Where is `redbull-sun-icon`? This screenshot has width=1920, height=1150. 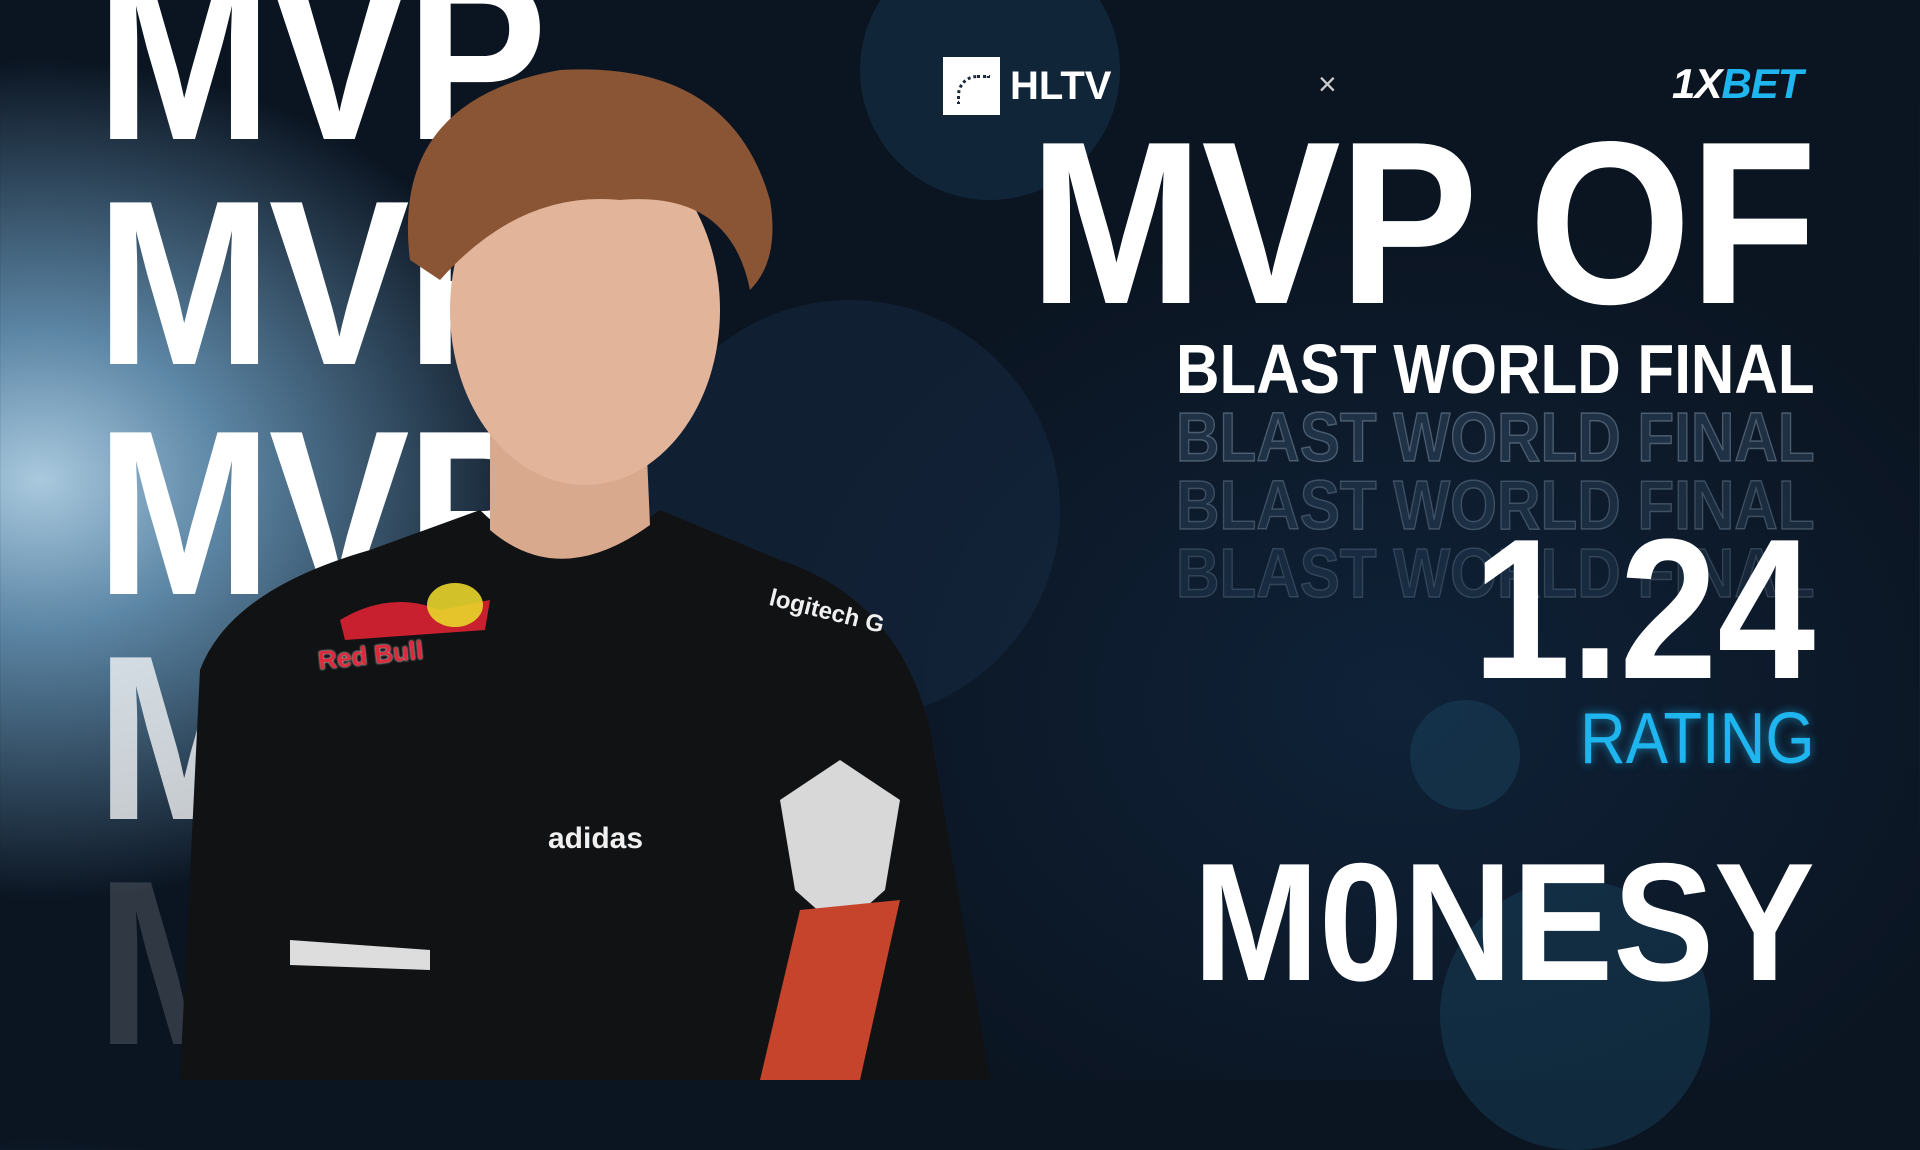 redbull-sun-icon is located at coordinates (455, 605).